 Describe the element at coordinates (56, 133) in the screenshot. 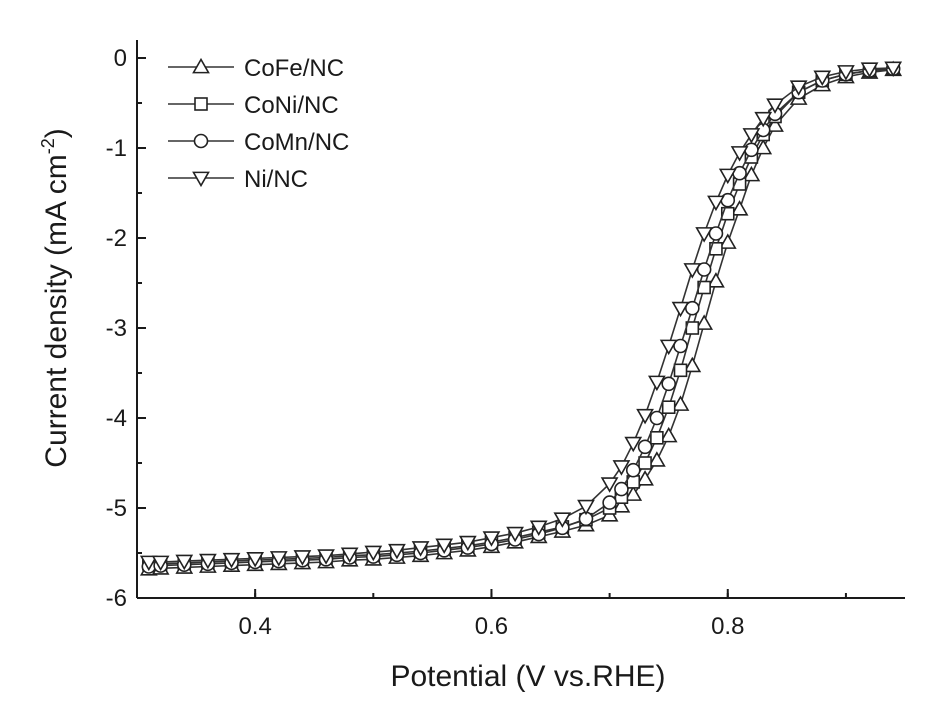

I see `y-axis-title-close: )` at that location.